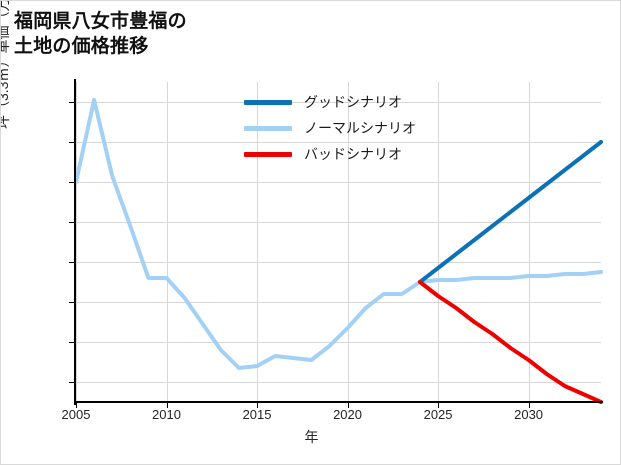 The height and width of the screenshot is (465, 621). What do you see at coordinates (353, 154) in the screenshot?
I see `legend-label: バッドシナリオ` at bounding box center [353, 154].